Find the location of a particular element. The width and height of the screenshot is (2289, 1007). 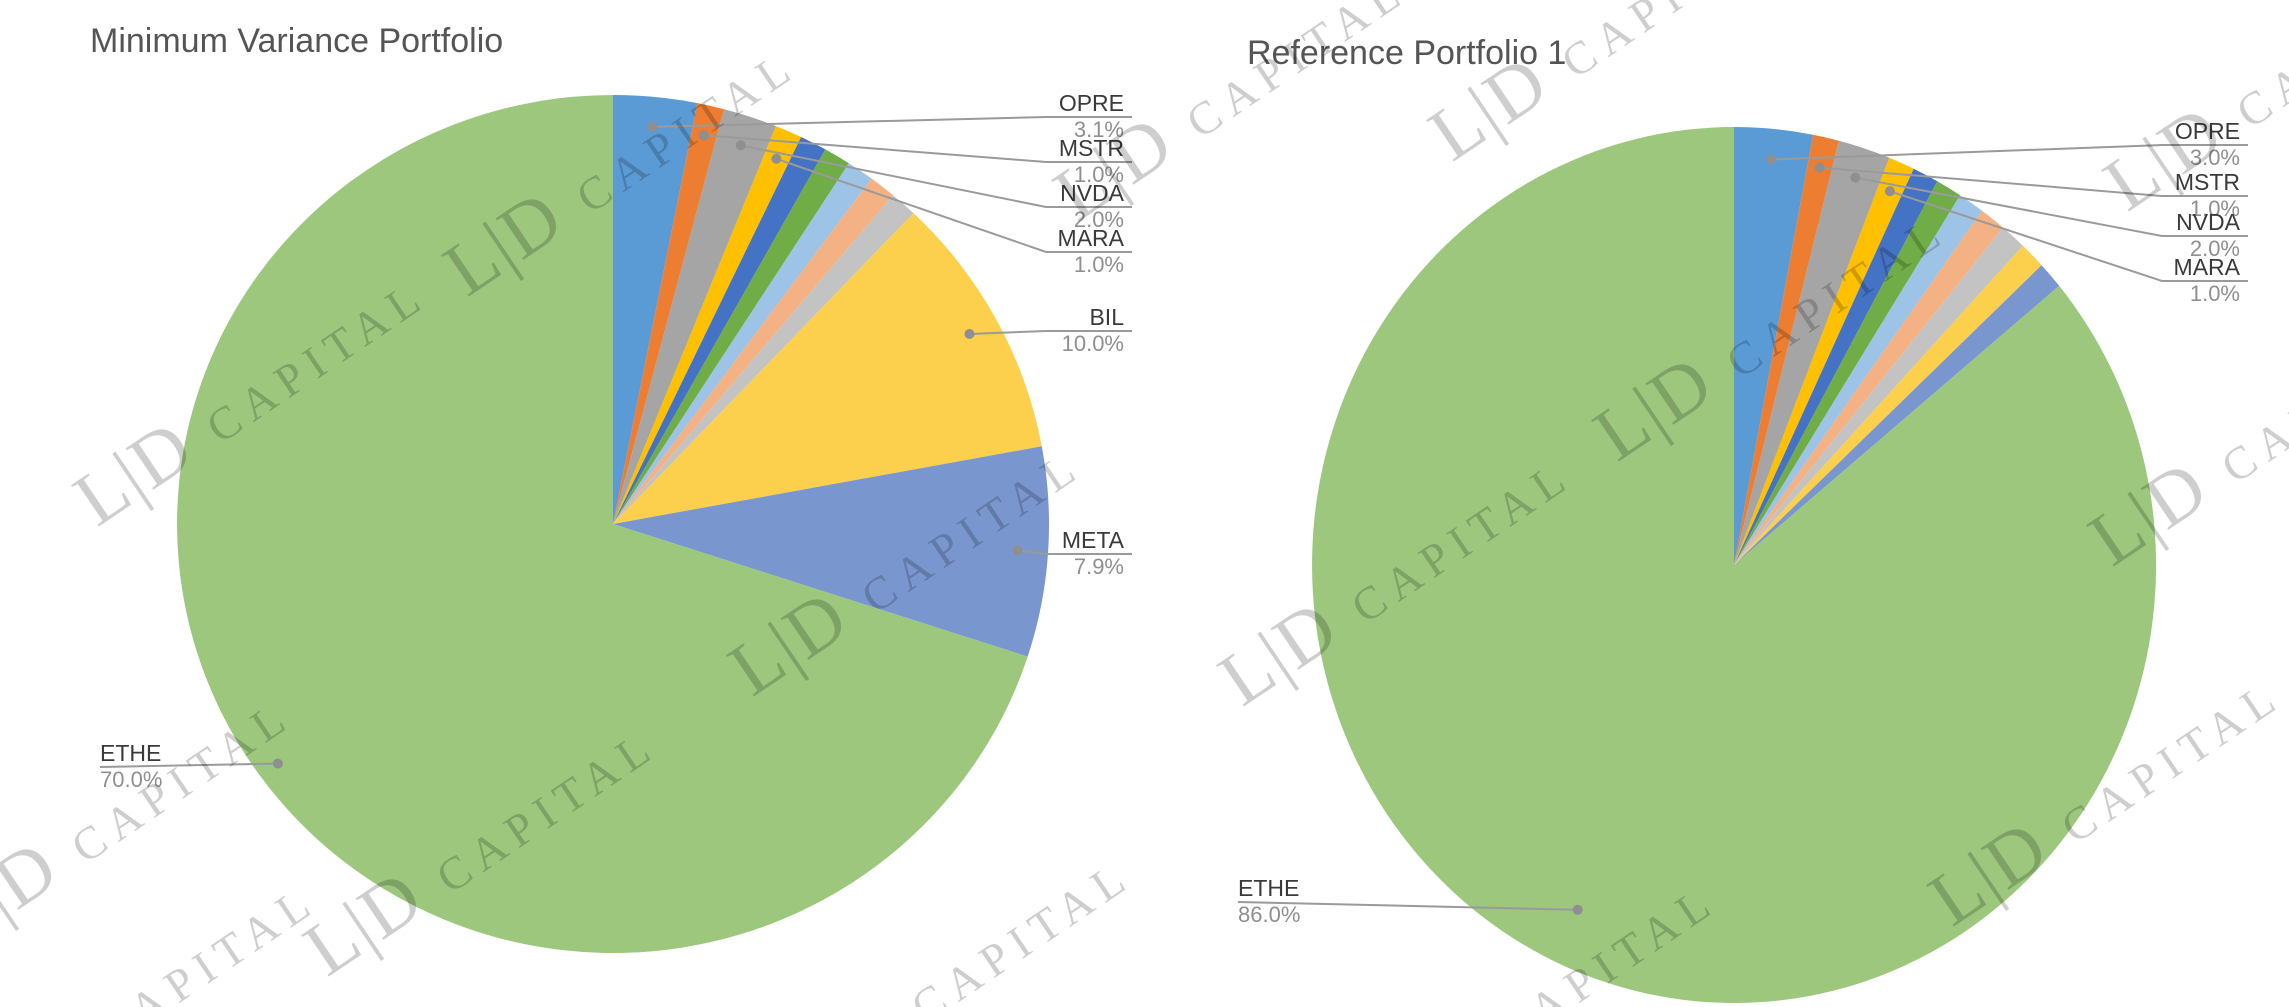

pie-slice-bil is located at coordinates (827, 368).